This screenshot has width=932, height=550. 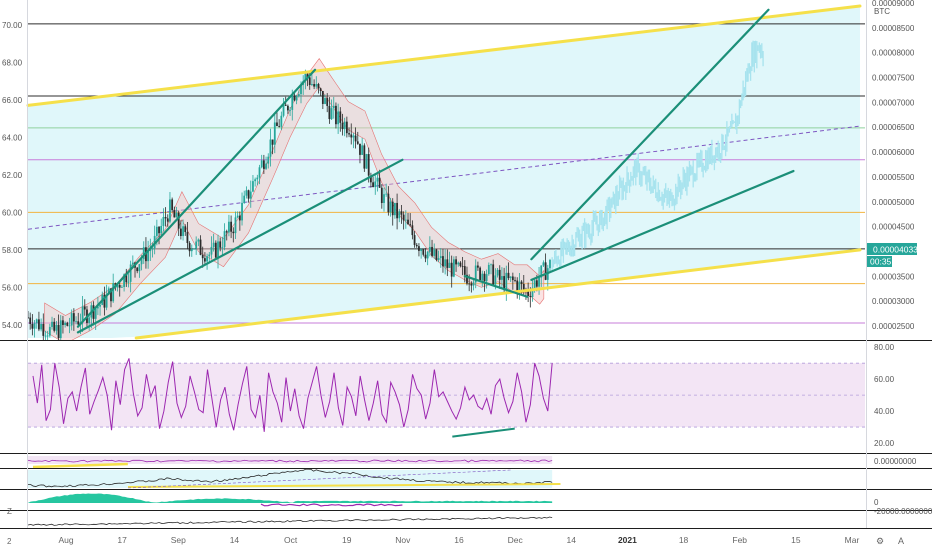 I want to click on clock-icon: 2, so click(x=9, y=541).